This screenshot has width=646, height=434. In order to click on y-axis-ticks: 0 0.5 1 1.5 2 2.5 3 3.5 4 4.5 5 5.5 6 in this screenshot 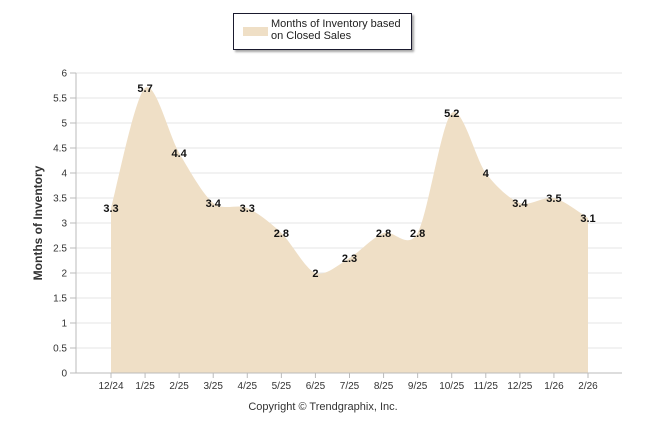, I will do `click(64, 224)`.